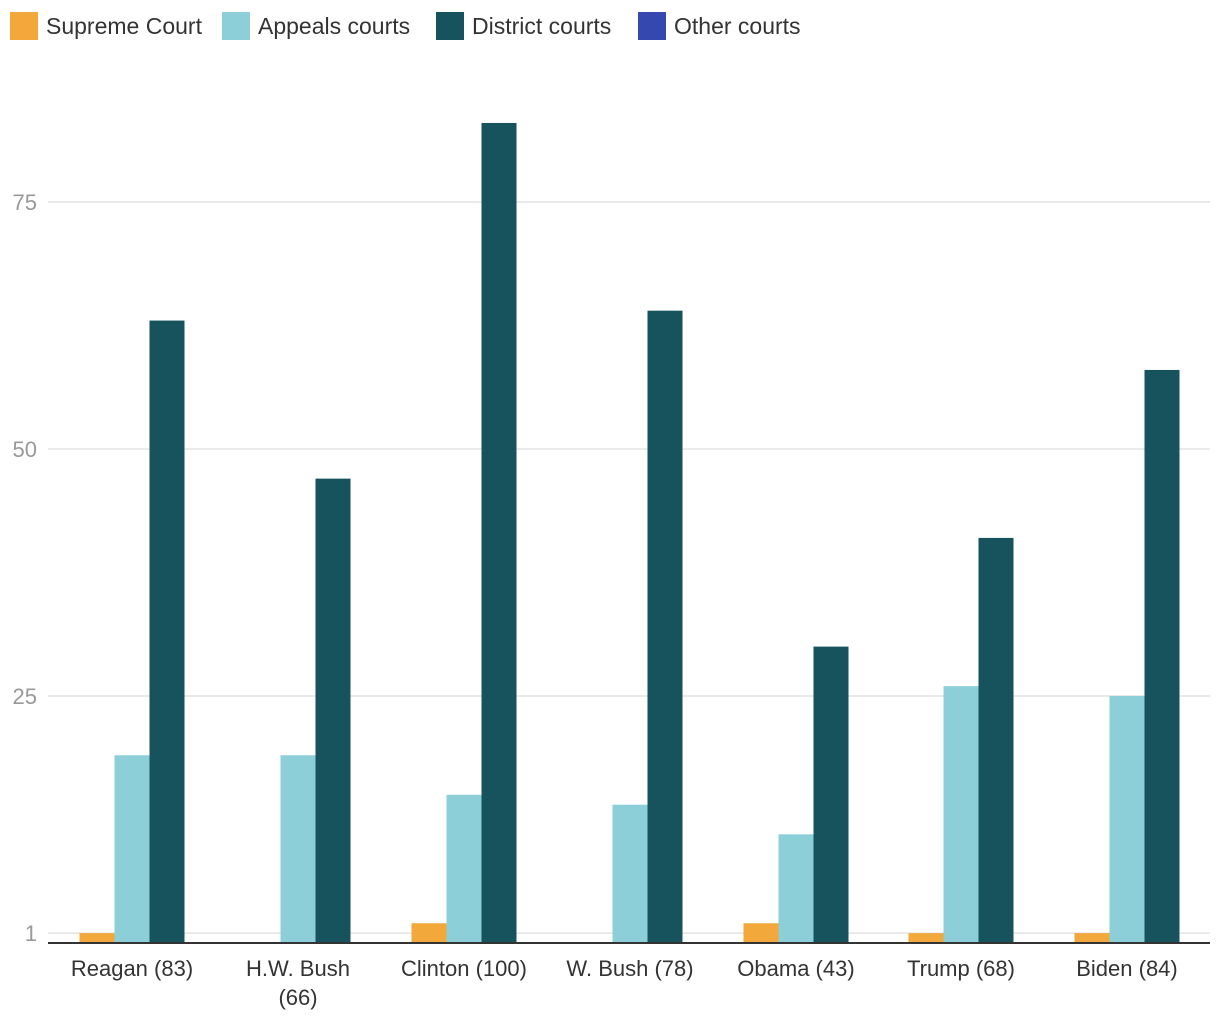 The width and height of the screenshot is (1220, 1020). Describe the element at coordinates (25, 449) in the screenshot. I see `ytick-label-2: 50` at that location.